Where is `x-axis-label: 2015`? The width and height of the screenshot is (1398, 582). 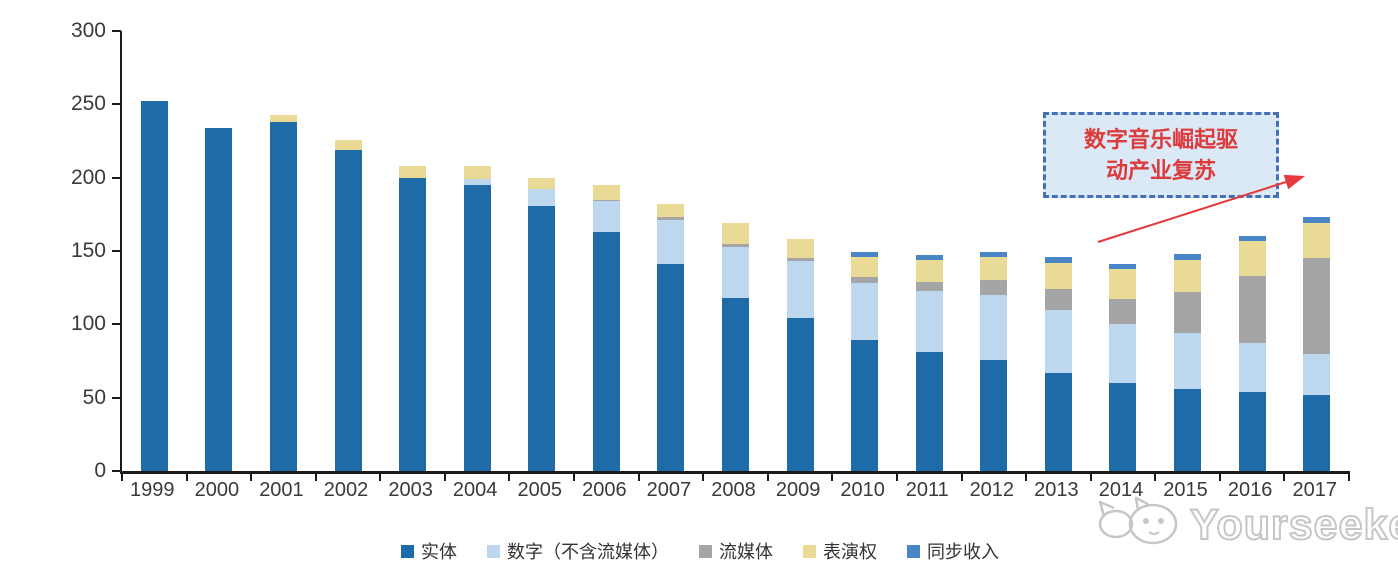
x-axis-label: 2015 is located at coordinates (1185, 490).